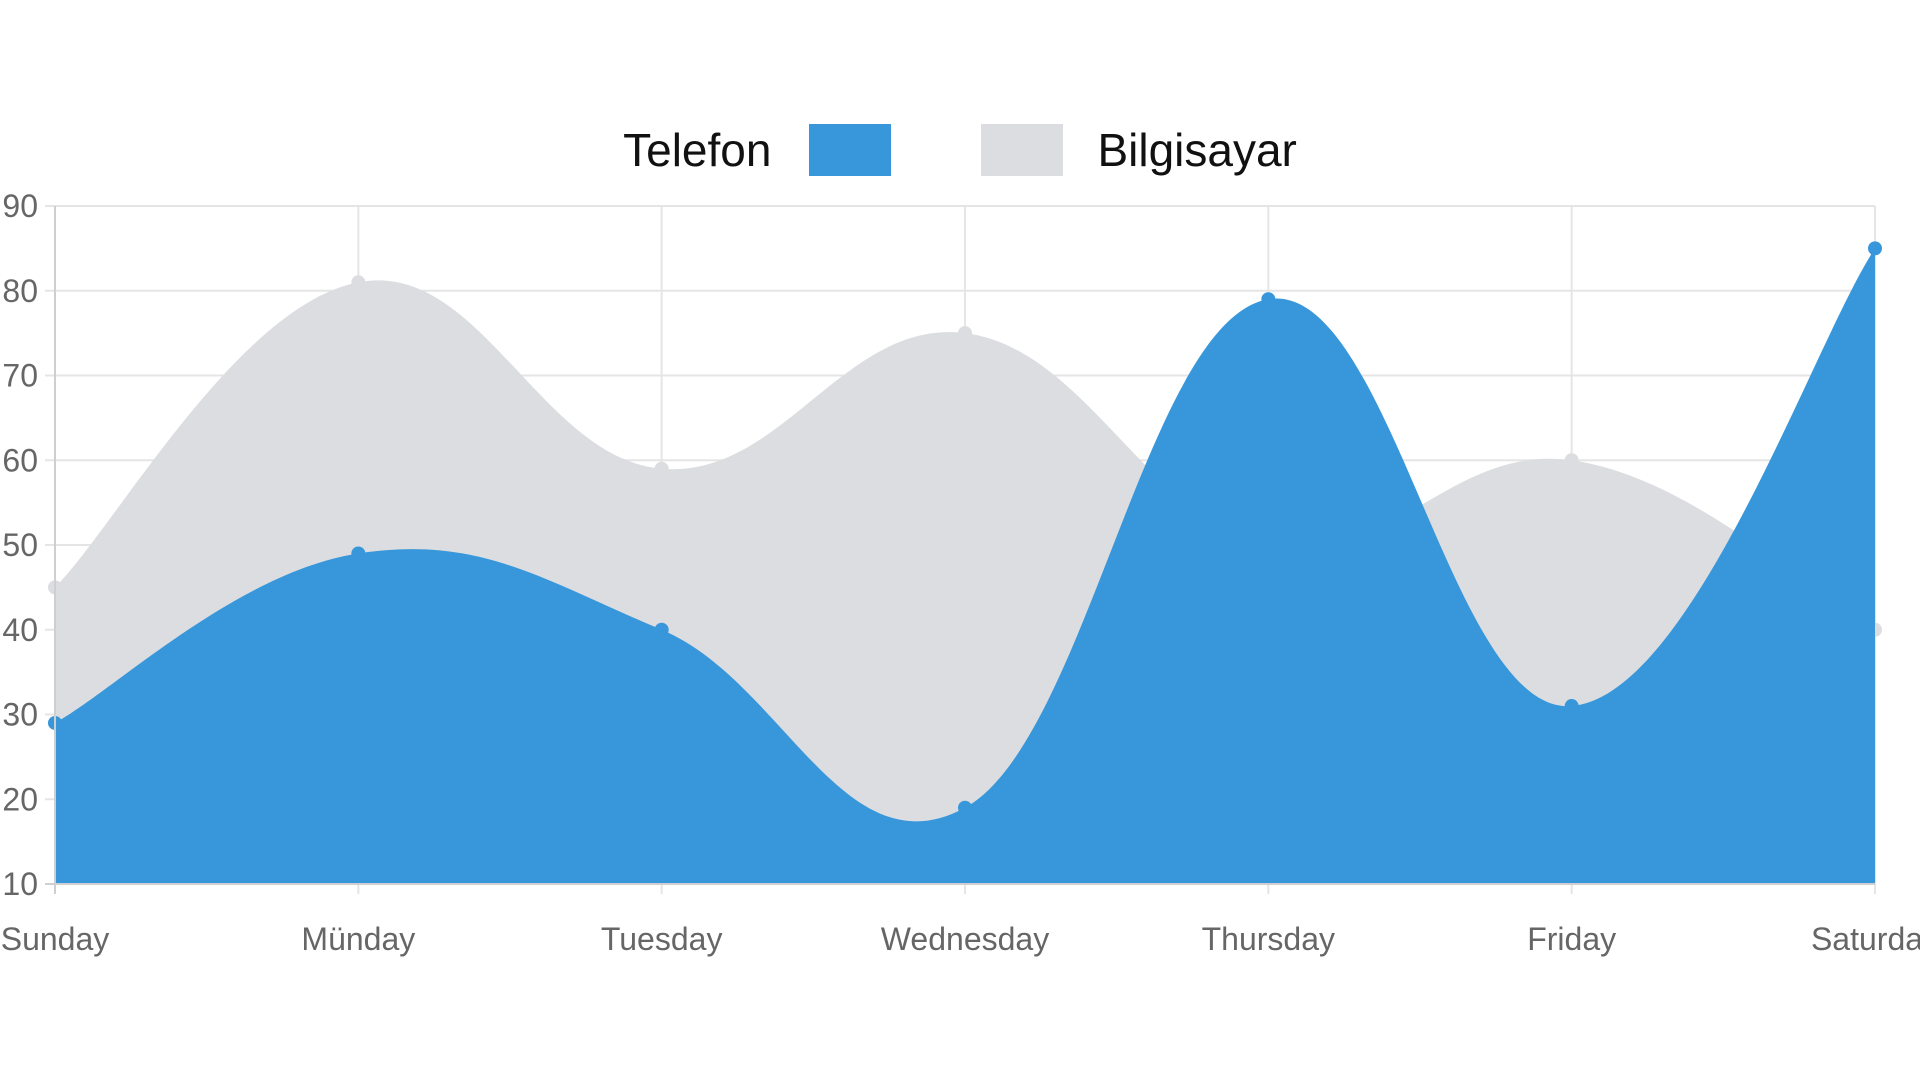 This screenshot has width=1920, height=1080. I want to click on x-tick-label: Sunday, so click(55, 939).